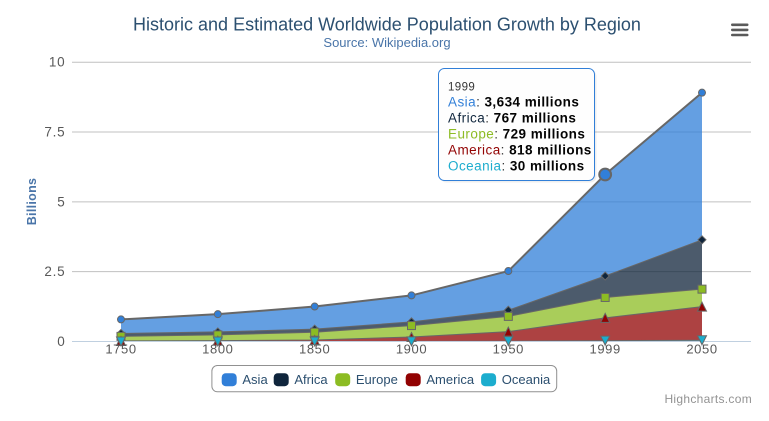 This screenshot has width=769, height=421. What do you see at coordinates (708, 399) in the screenshot?
I see `svg-text: Highcharts.com` at bounding box center [708, 399].